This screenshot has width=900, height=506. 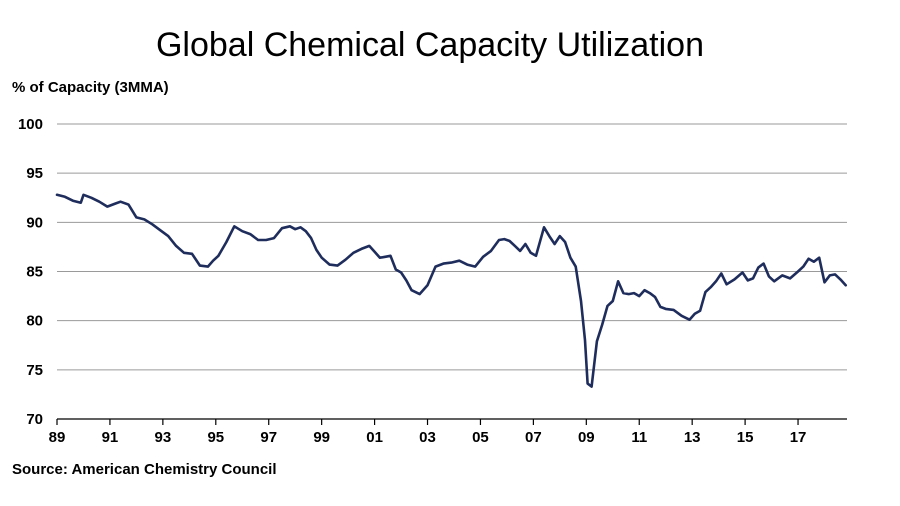 I want to click on y-tick-label: 85, so click(x=34, y=272).